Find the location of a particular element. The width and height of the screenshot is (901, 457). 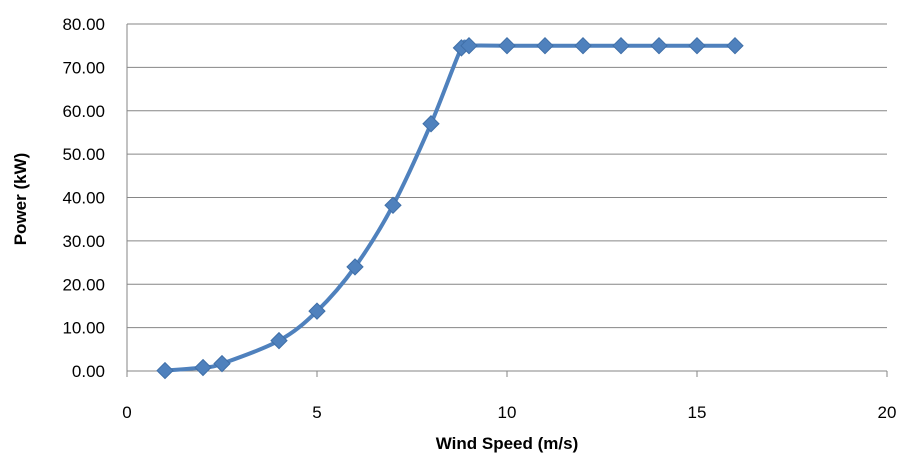

y-axis-title: Power (kW) is located at coordinates (20, 199).